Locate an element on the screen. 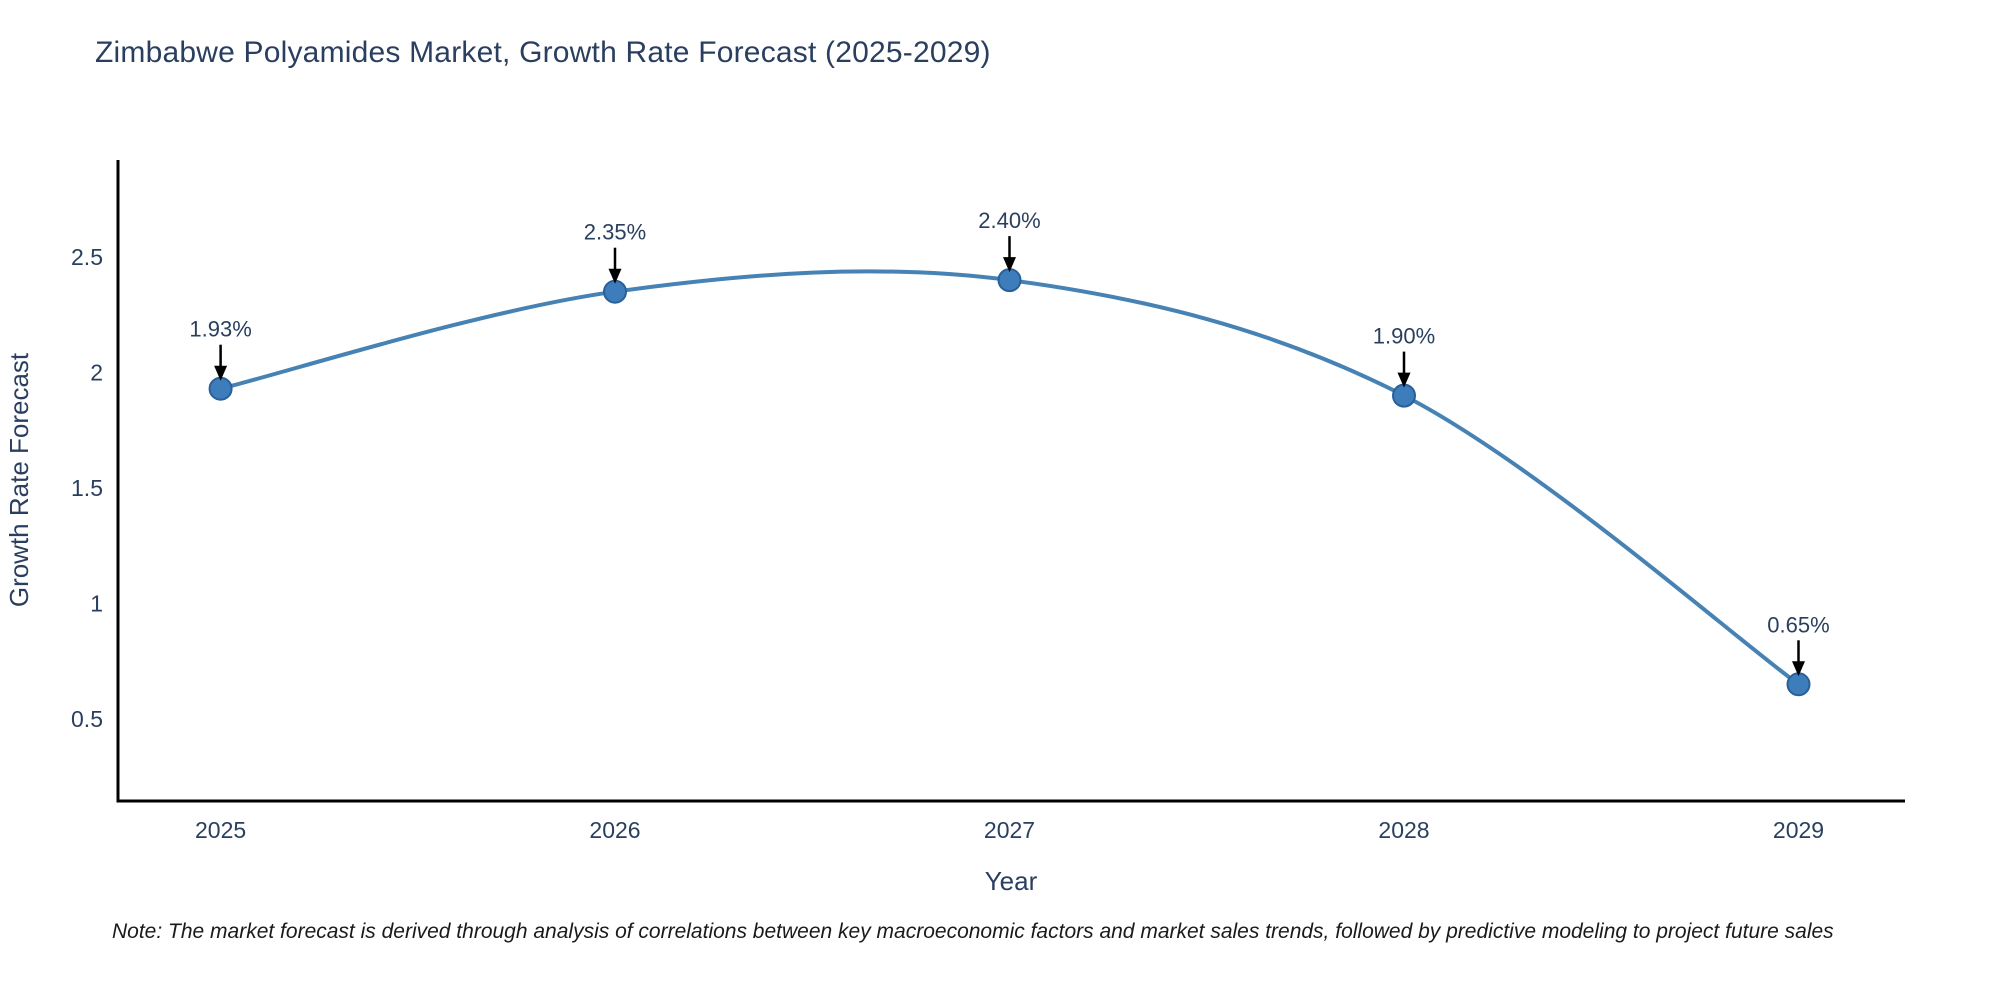 The height and width of the screenshot is (1000, 2000). x-tick-label: 2026 is located at coordinates (614, 830).